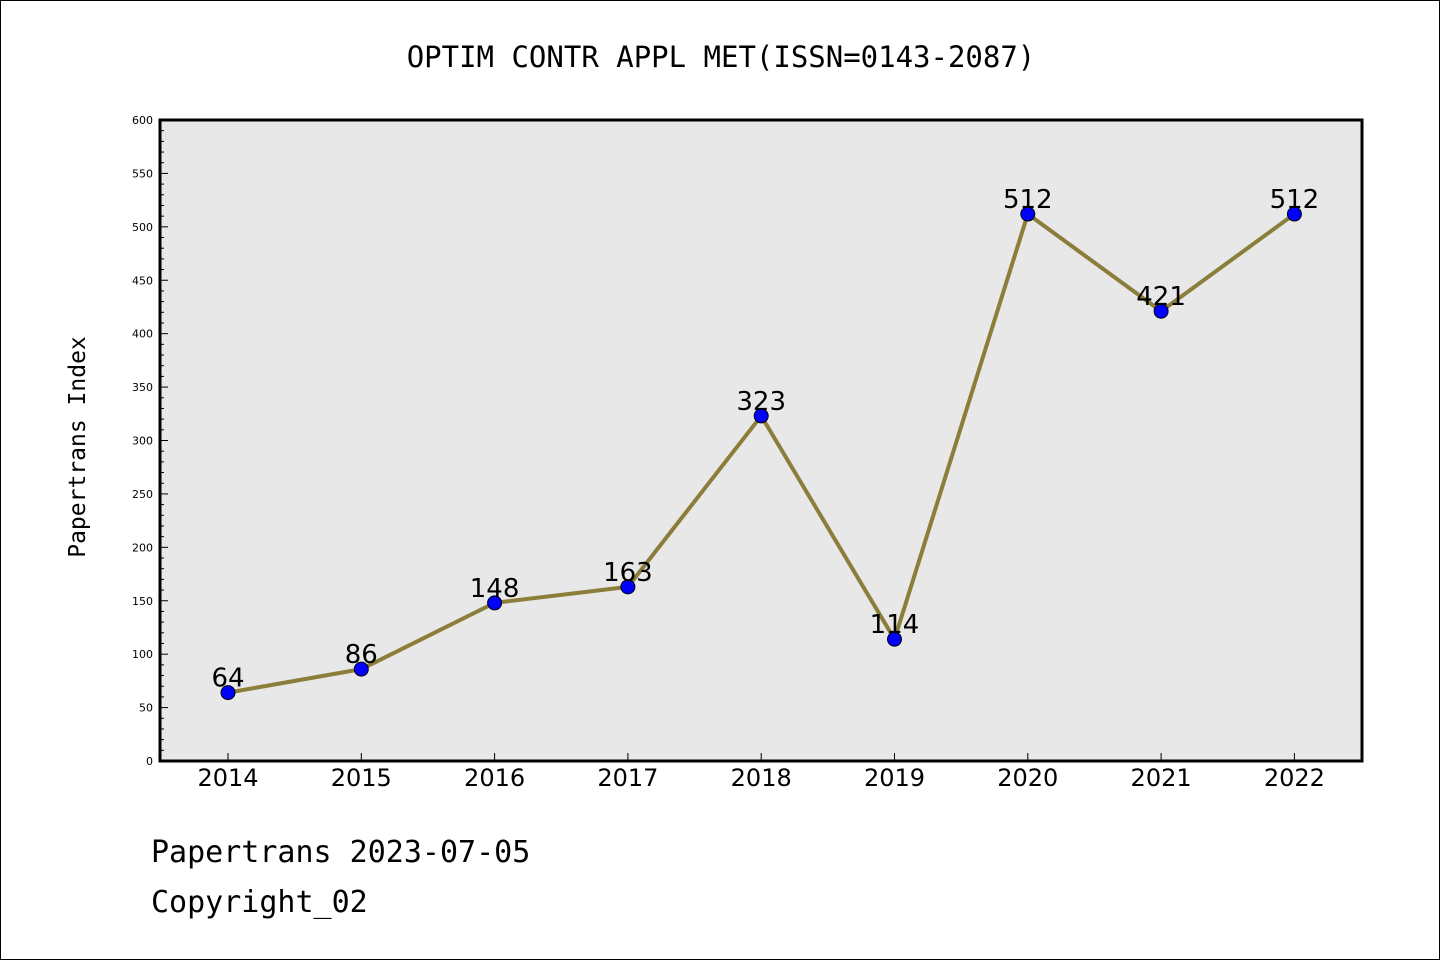 Image resolution: width=1440 pixels, height=960 pixels. What do you see at coordinates (227, 778) in the screenshot?
I see `x-tick-label: 2014` at bounding box center [227, 778].